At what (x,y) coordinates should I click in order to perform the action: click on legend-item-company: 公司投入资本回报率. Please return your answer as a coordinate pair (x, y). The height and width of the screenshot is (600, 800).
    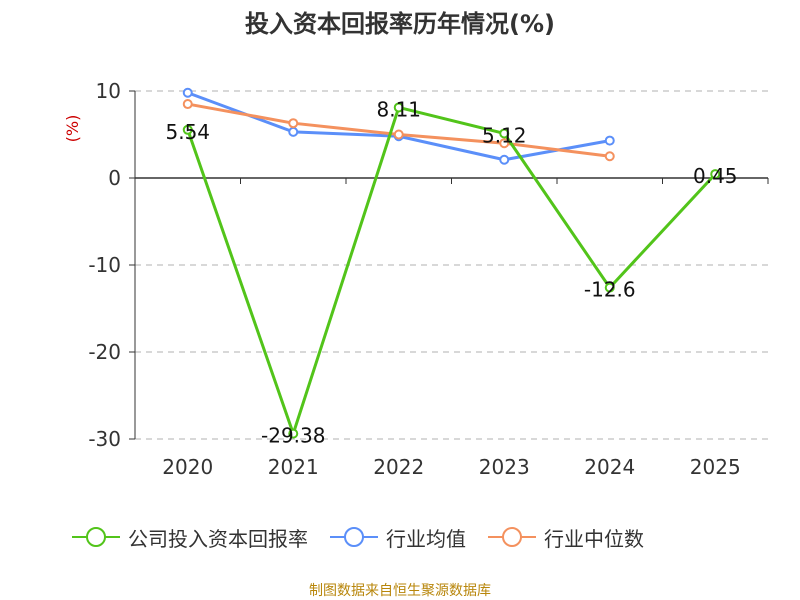
    Looking at the image, I should click on (189, 537).